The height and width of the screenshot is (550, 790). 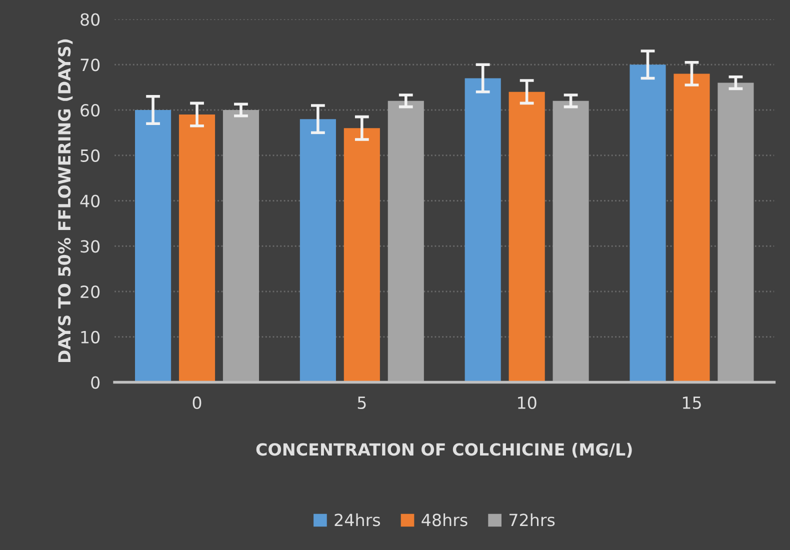 What do you see at coordinates (90, 19) in the screenshot?
I see `y-tick-label: 80` at bounding box center [90, 19].